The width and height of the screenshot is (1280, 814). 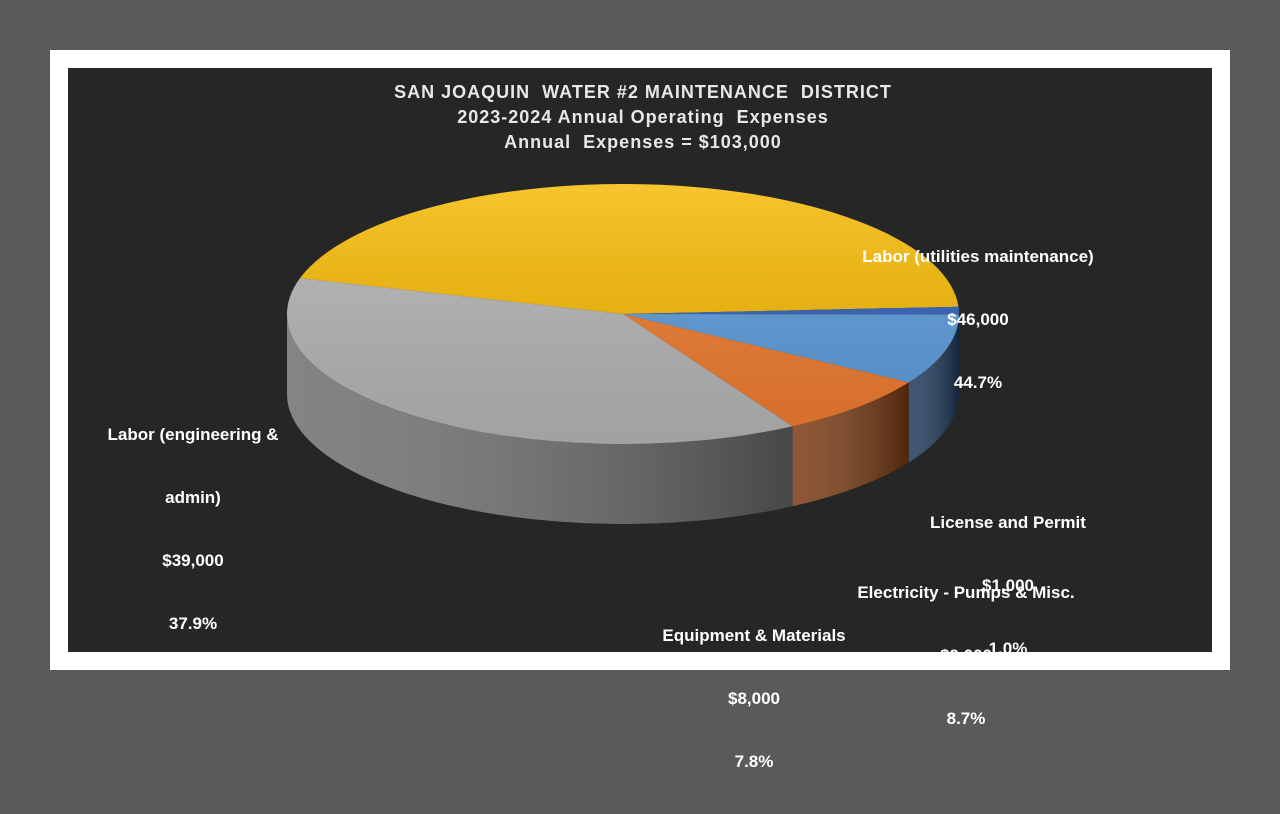 What do you see at coordinates (193, 497) in the screenshot?
I see `label-name-cont: admin)` at bounding box center [193, 497].